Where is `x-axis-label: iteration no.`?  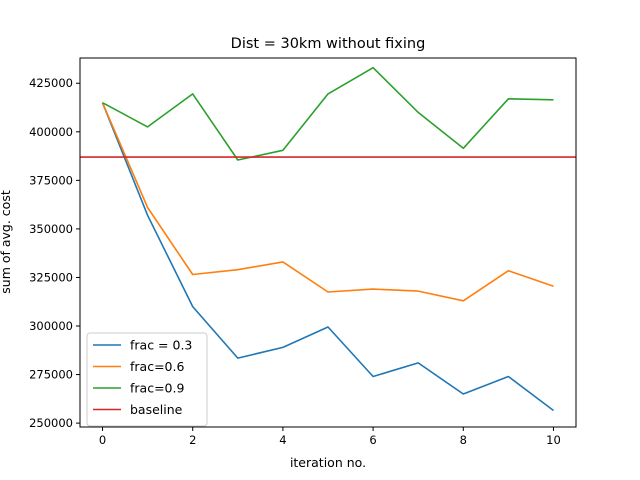 x-axis-label: iteration no. is located at coordinates (328, 462).